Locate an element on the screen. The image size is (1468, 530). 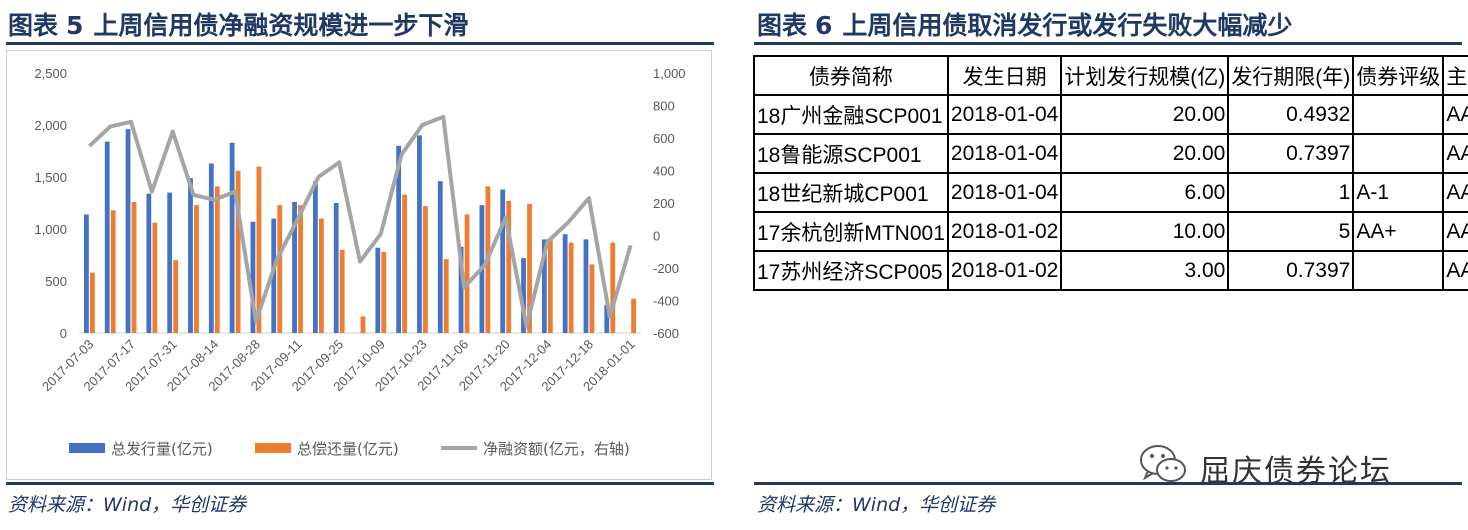
chart-source: 资料来源：Wind，华创证券 is located at coordinates (127, 505).